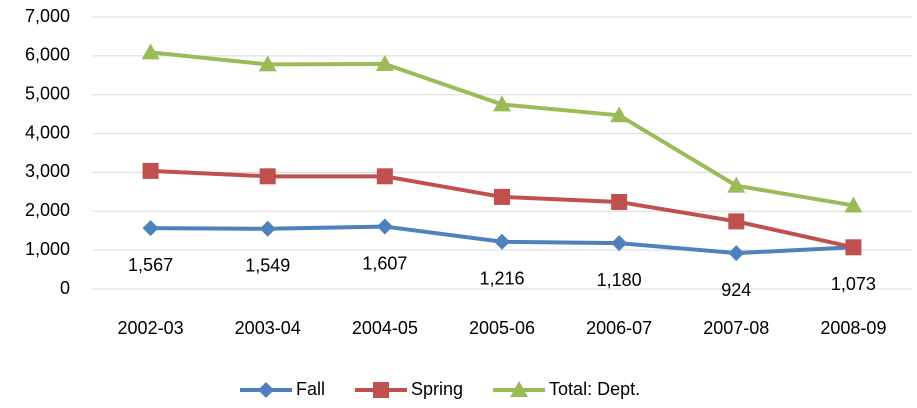  I want to click on x-tick-label: 2007-08, so click(736, 328).